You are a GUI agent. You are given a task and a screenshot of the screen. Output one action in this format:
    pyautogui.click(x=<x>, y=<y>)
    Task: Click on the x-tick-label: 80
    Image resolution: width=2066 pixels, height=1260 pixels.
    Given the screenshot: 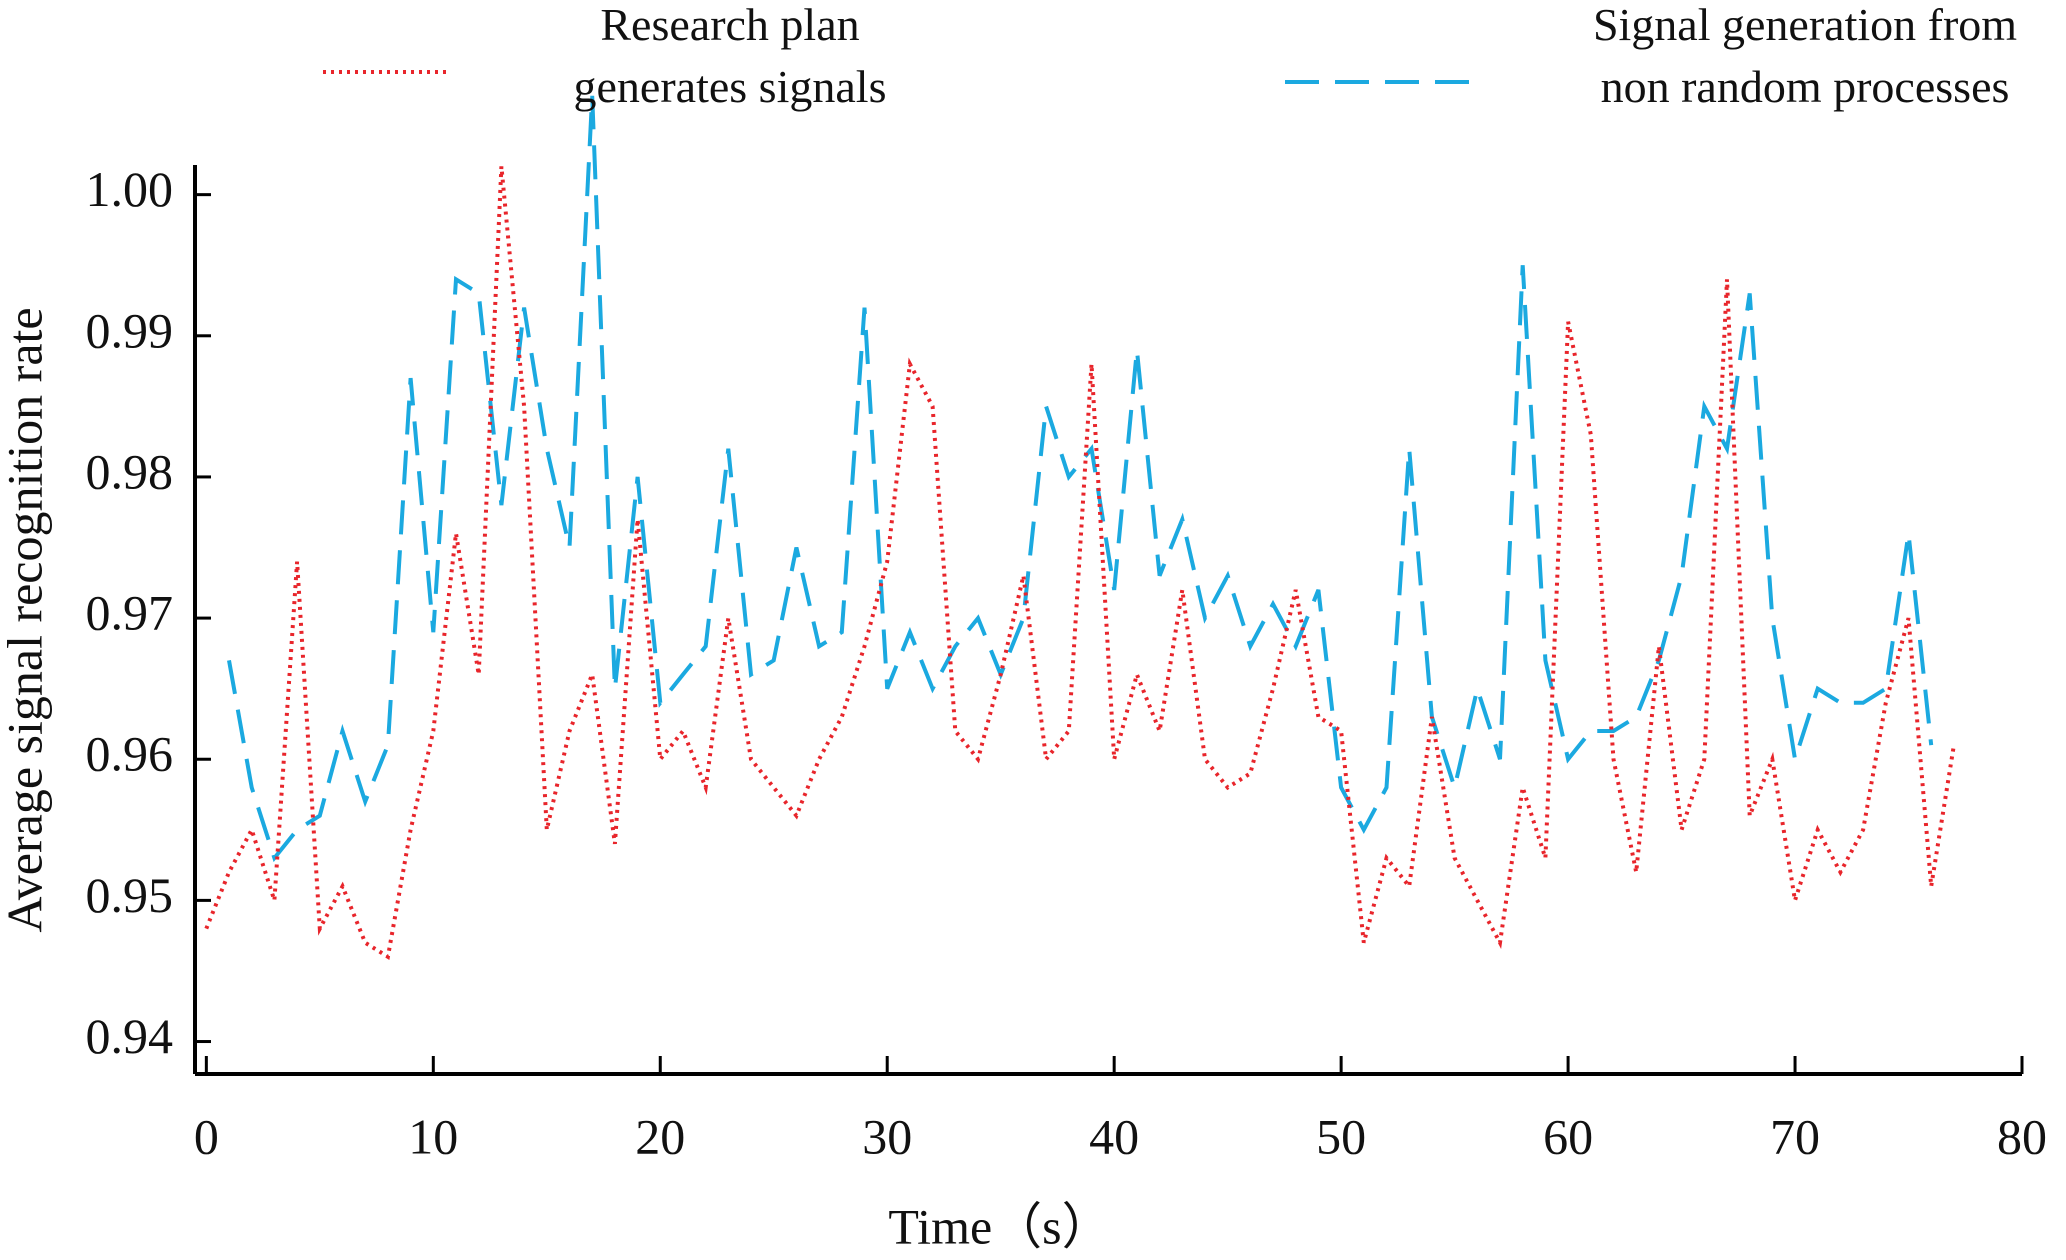 What is the action you would take?
    pyautogui.click(x=2022, y=1136)
    